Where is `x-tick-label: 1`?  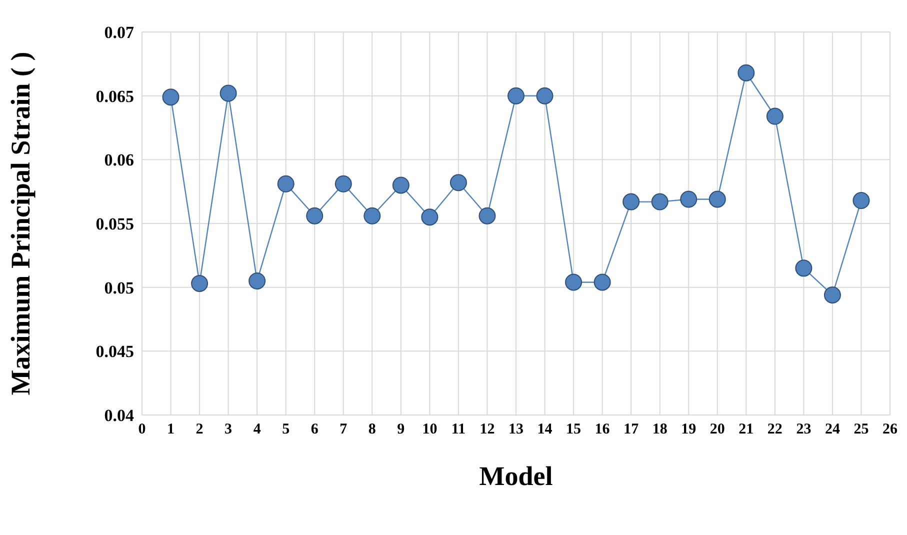
x-tick-label: 1 is located at coordinates (171, 430).